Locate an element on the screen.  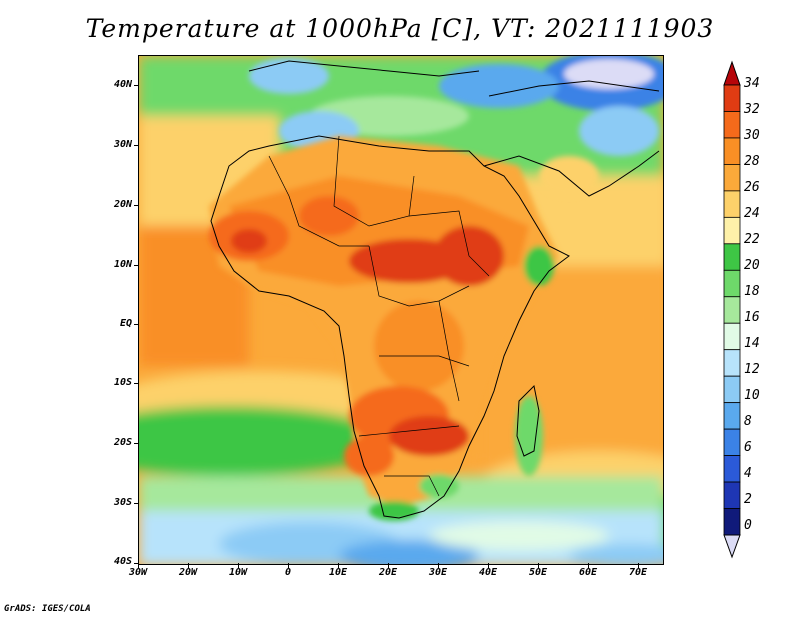
lat-label: 10S is located at coordinates (122, 382).